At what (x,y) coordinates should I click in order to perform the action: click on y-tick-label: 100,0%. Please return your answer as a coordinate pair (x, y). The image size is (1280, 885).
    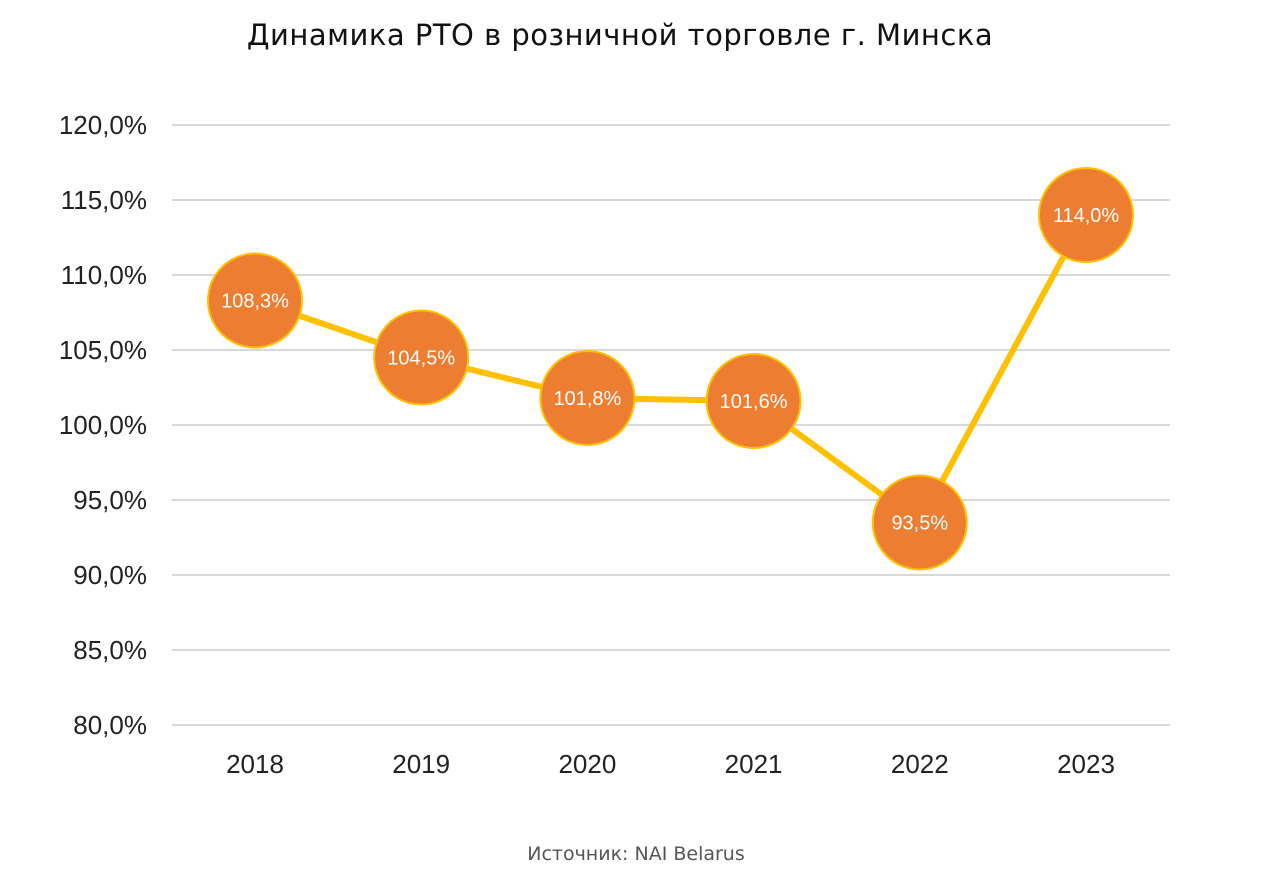
    Looking at the image, I should click on (103, 425).